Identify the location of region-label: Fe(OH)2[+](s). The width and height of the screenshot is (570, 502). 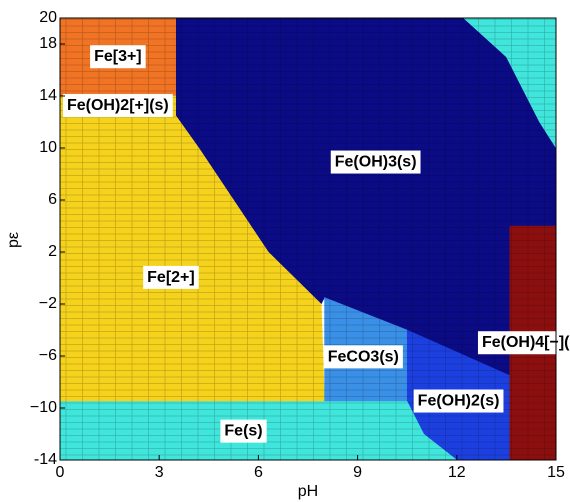
(118, 105).